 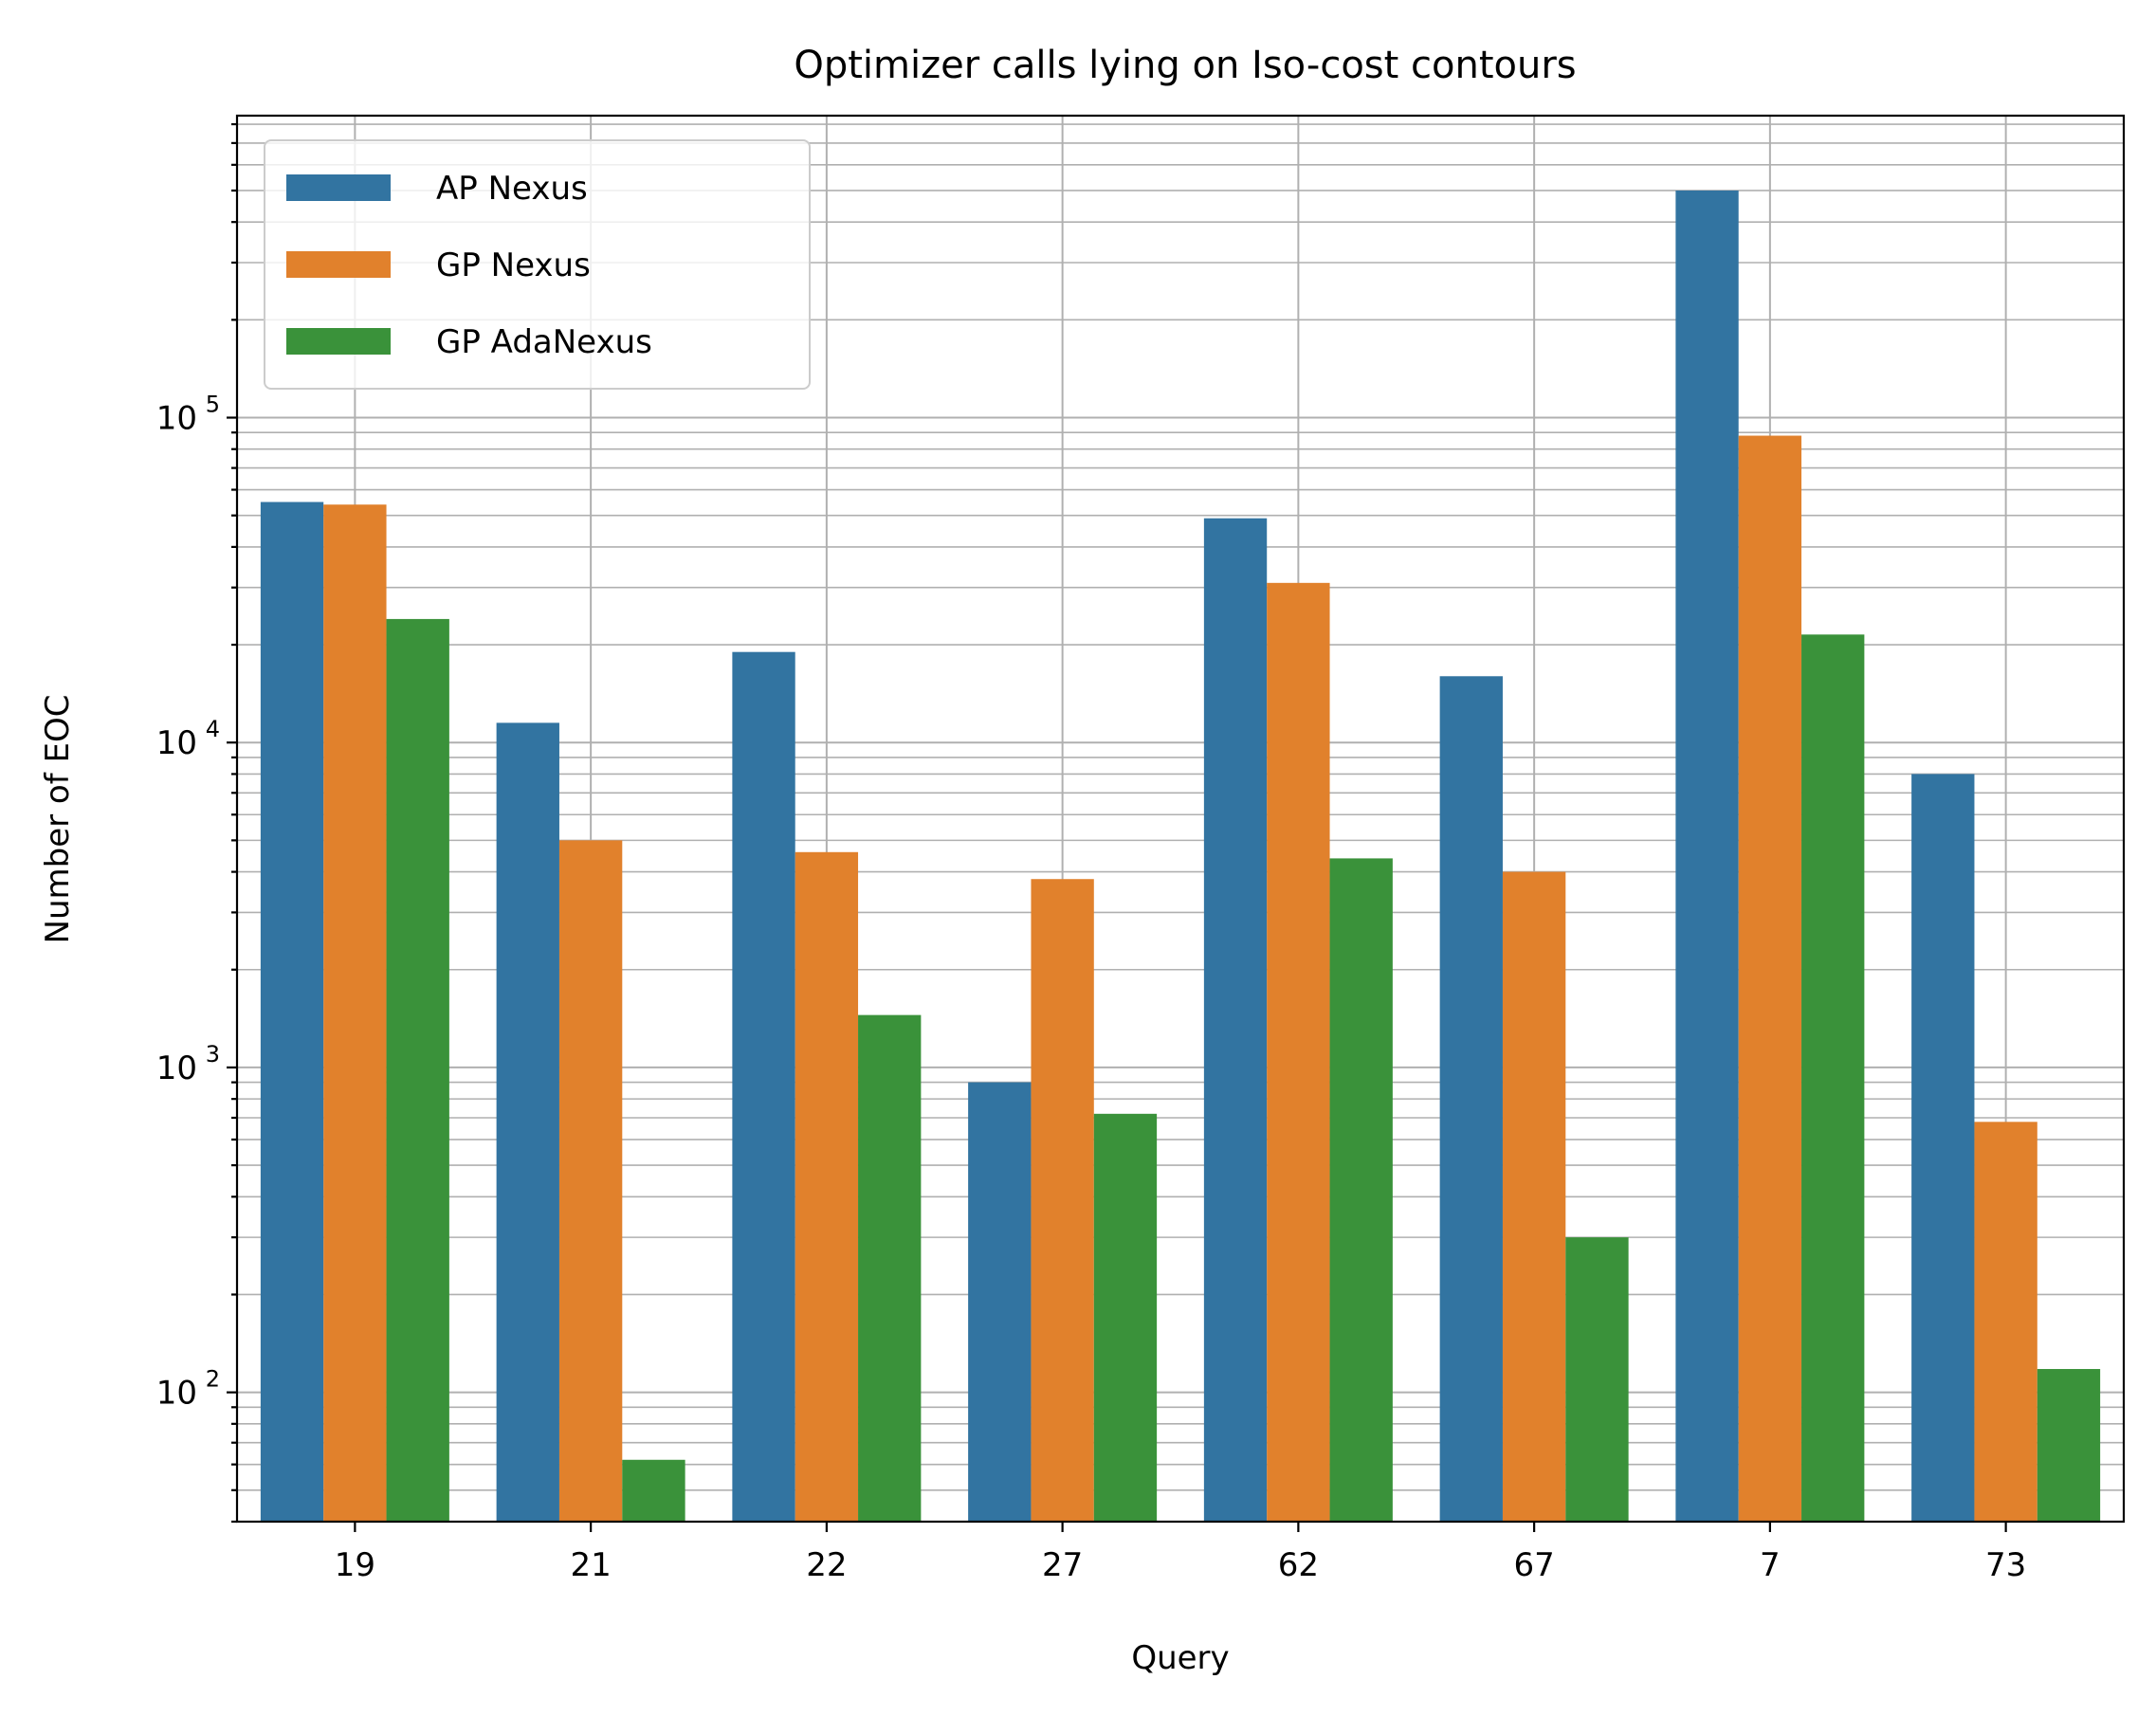 I want to click on x-tick-label: 27, so click(x=1062, y=1565).